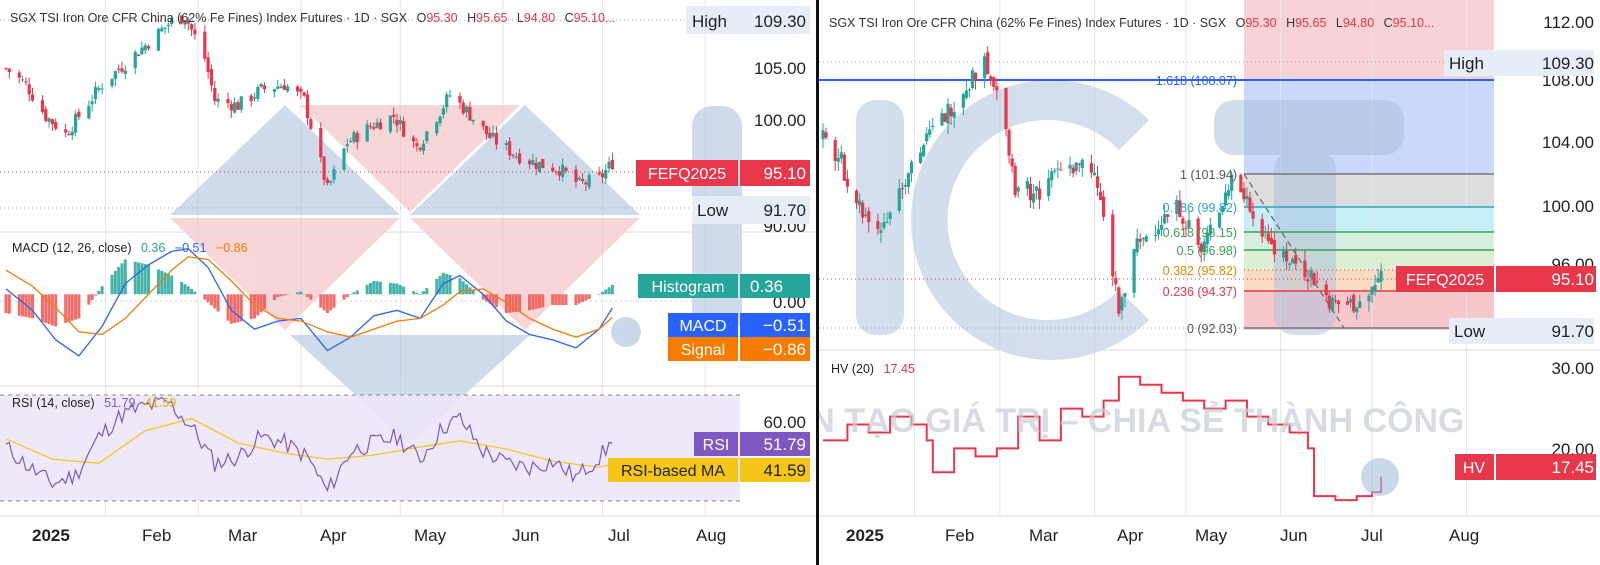  I want to click on signal-tag: Signal, so click(703, 350).